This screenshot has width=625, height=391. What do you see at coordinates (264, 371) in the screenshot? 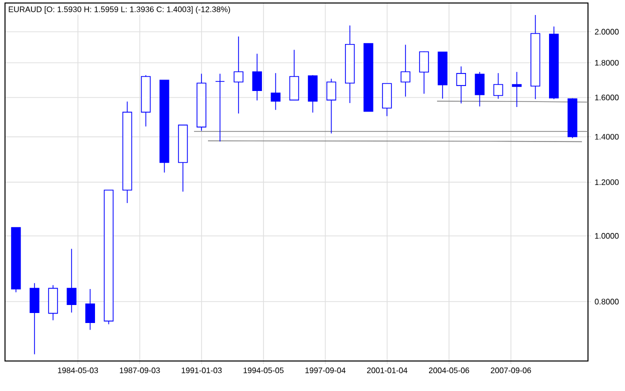
I see `x-tick-label: 1994-05-05` at bounding box center [264, 371].